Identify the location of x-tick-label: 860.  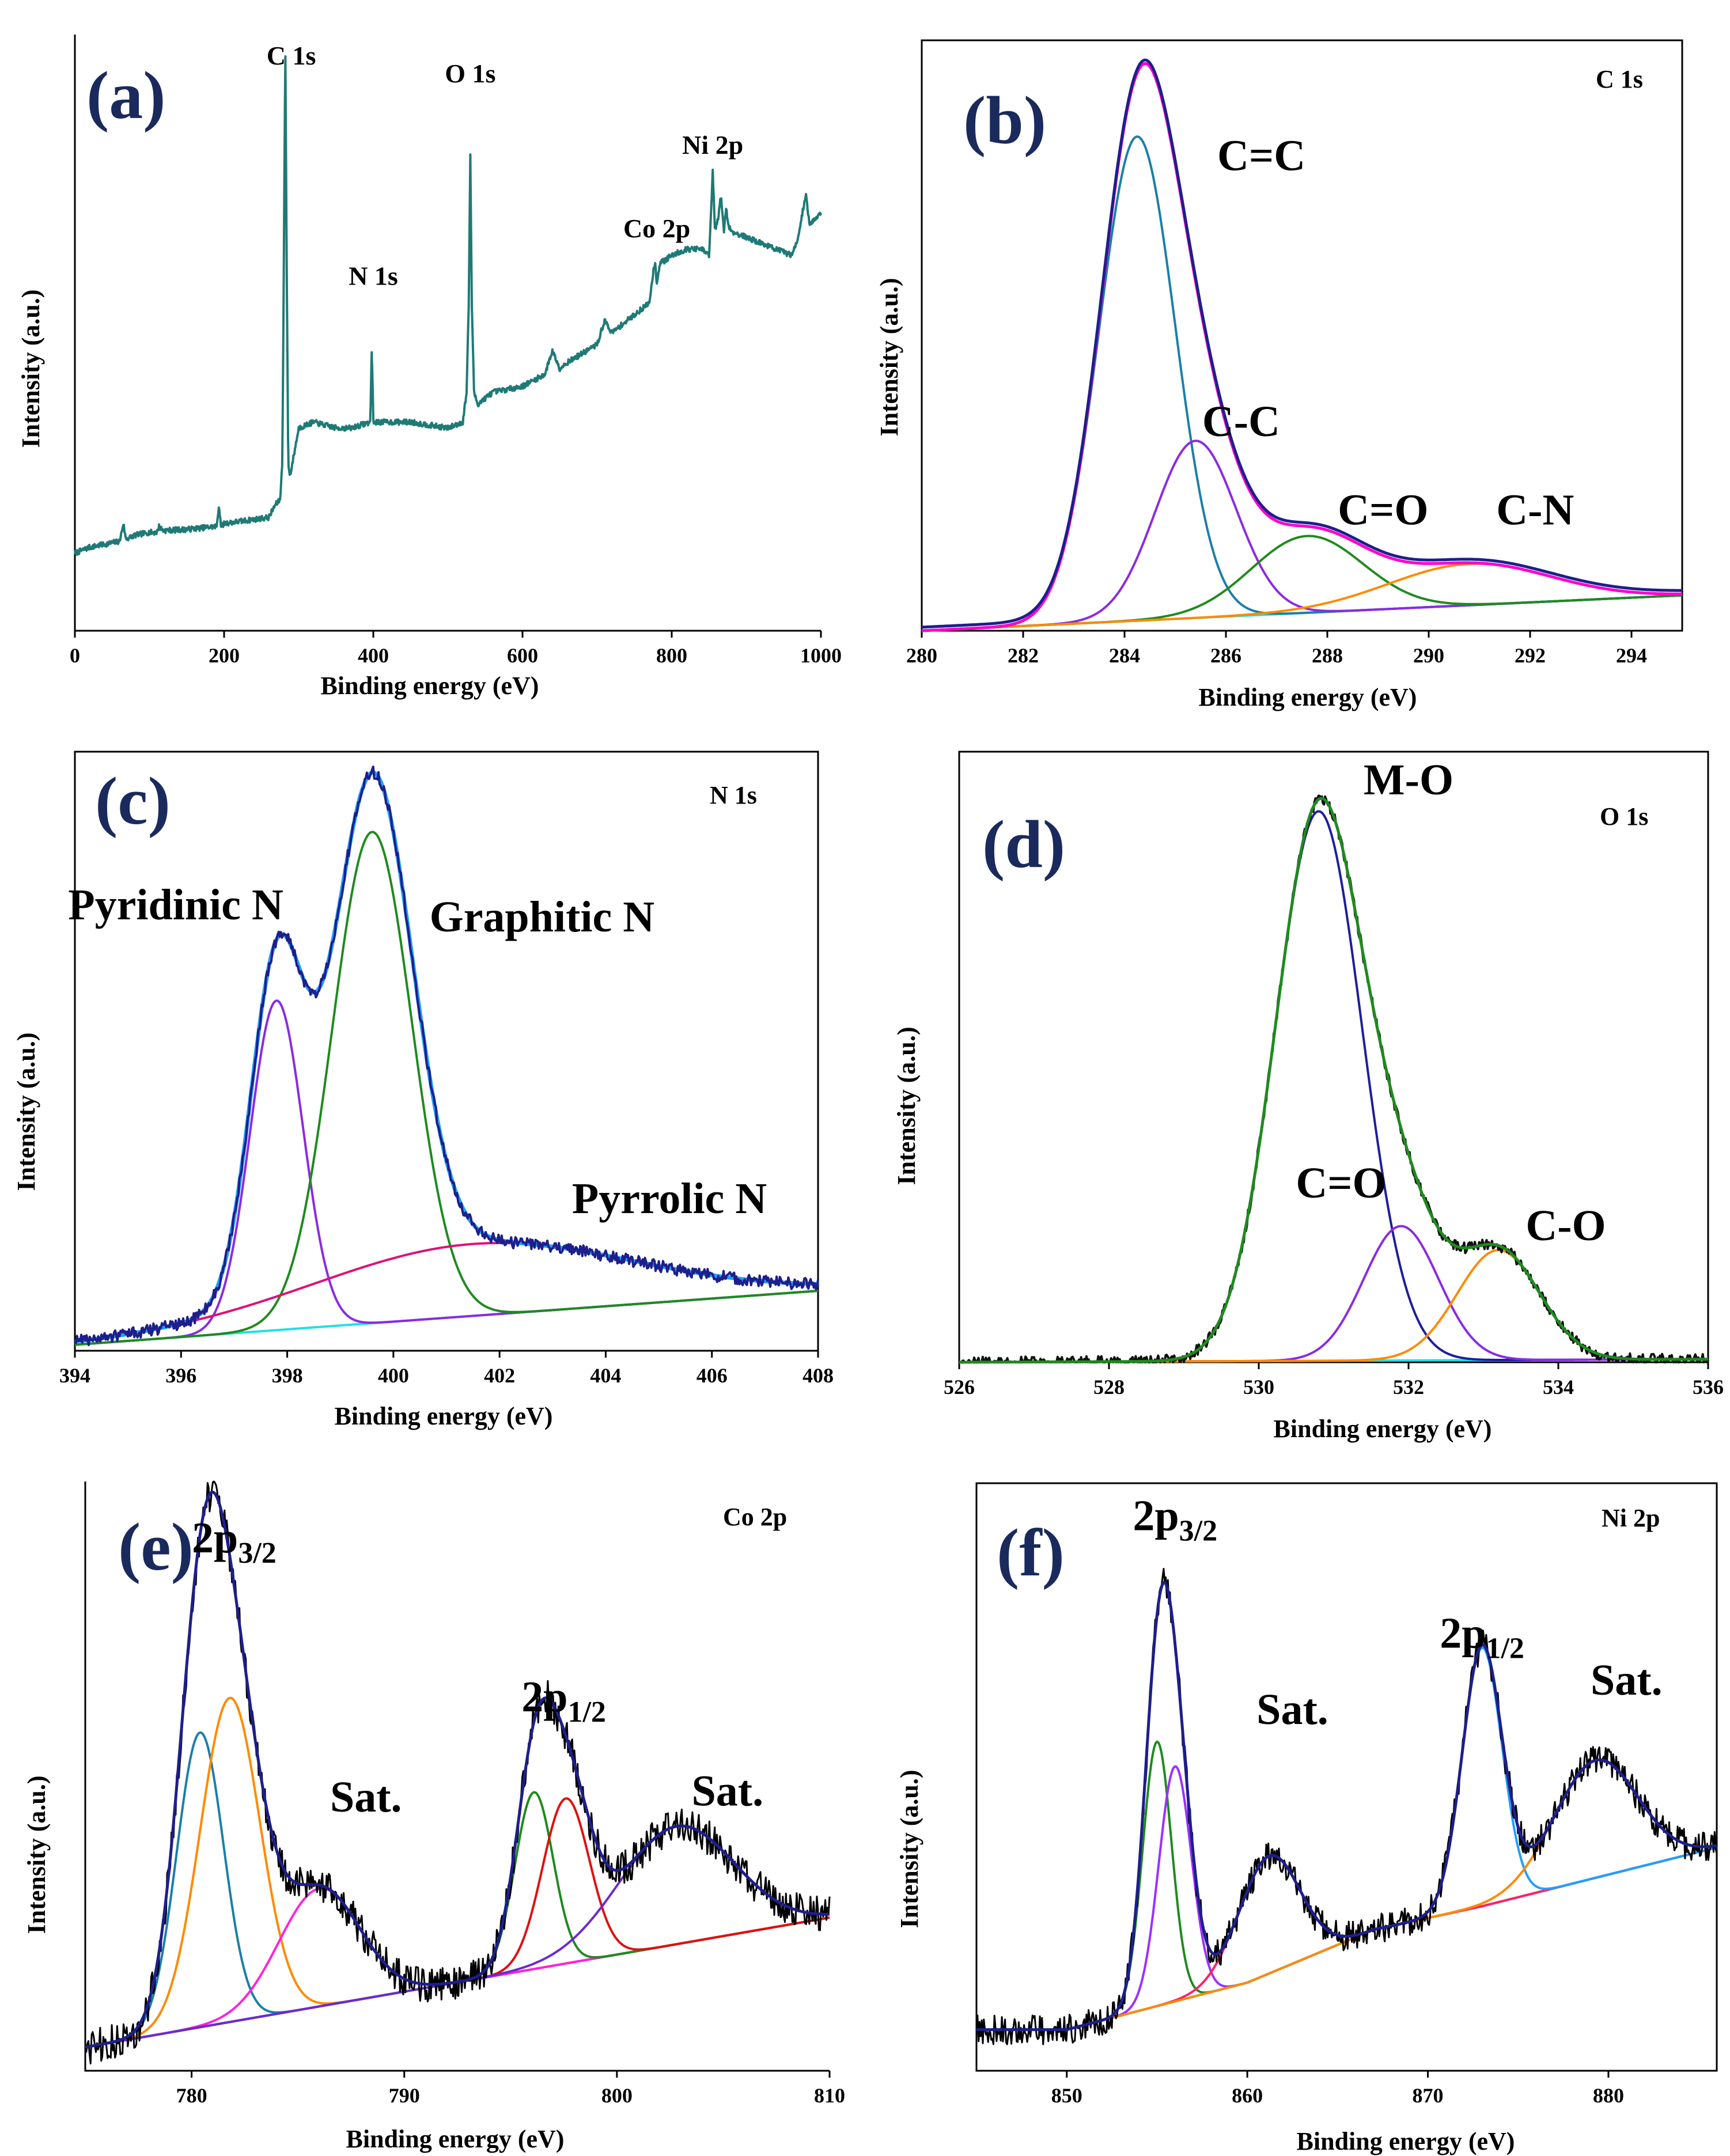
(1247, 2095).